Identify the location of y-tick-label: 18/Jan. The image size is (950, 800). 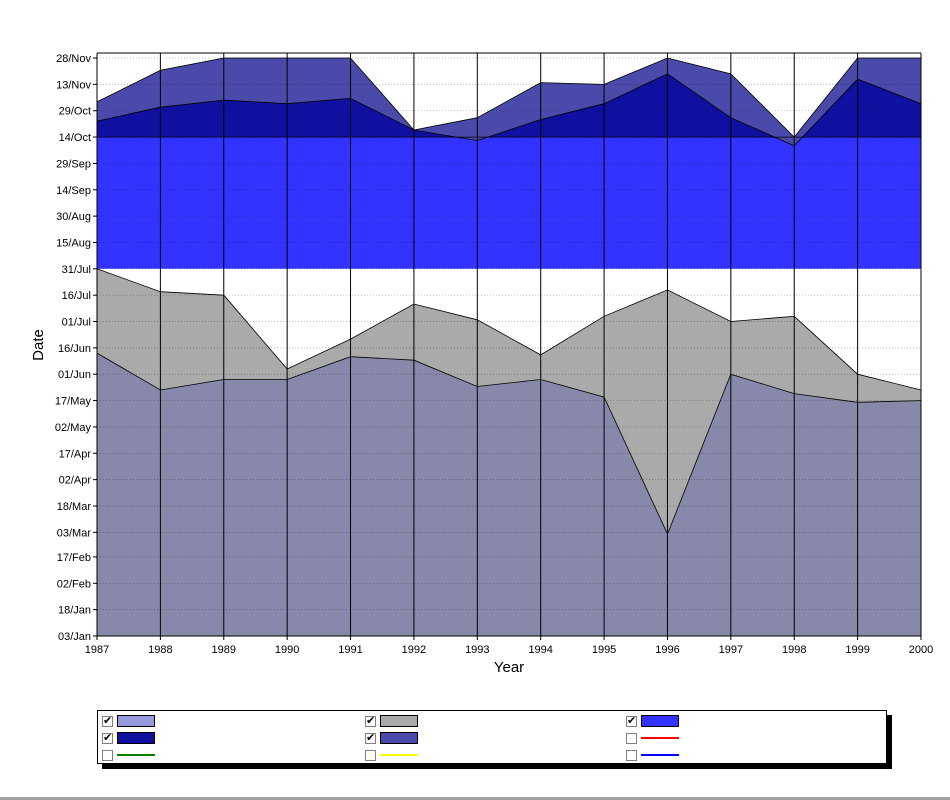
(74, 611).